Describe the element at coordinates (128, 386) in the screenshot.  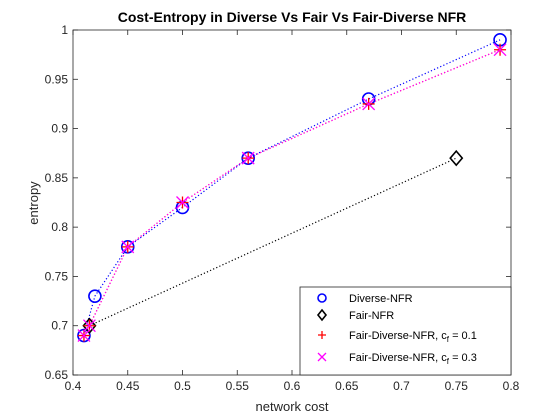
I see `x-tick-label: 0.45` at that location.